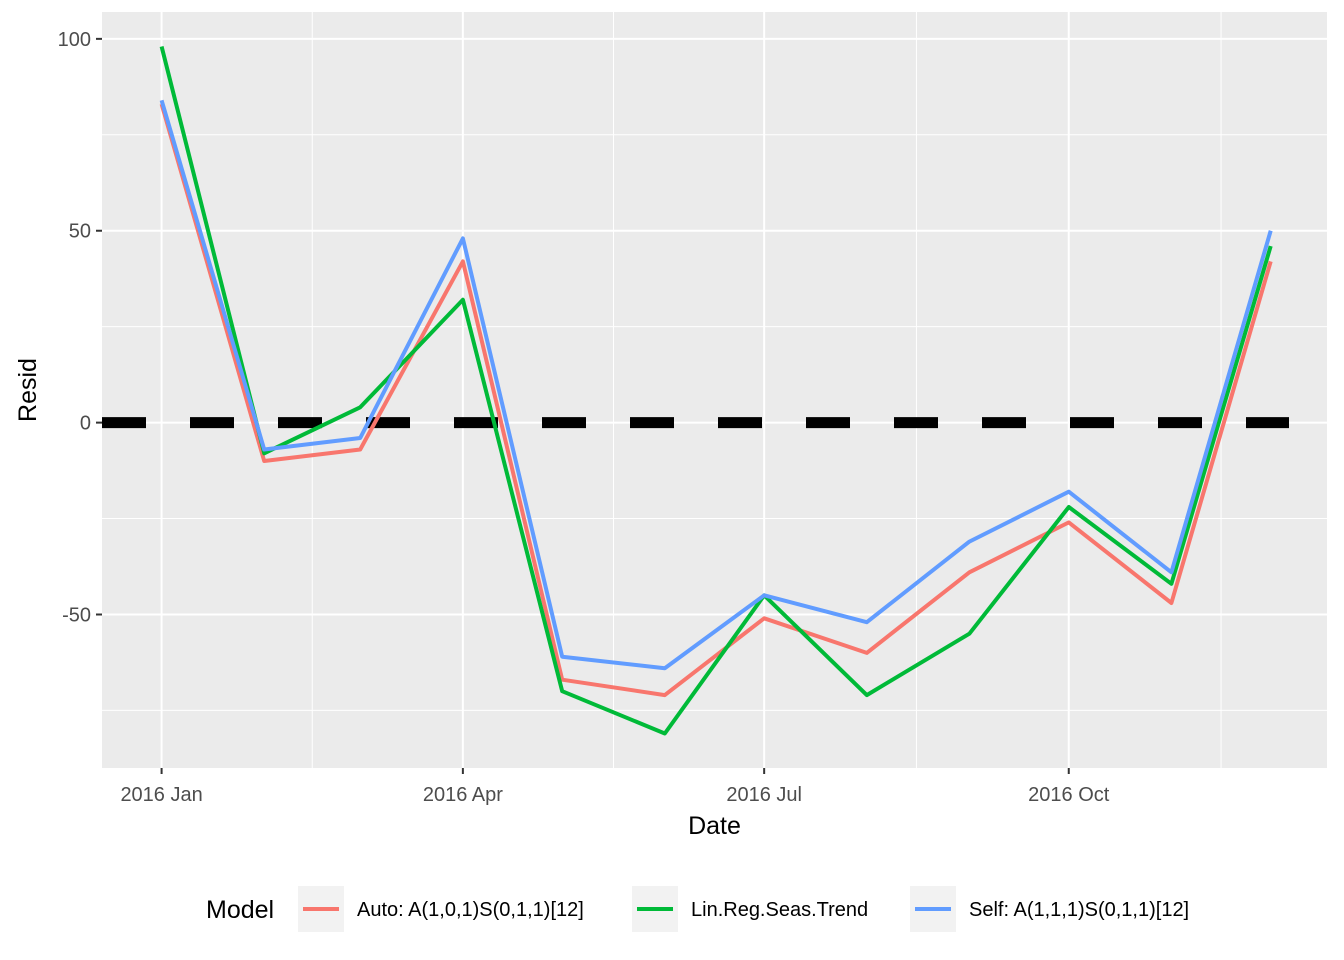 The image size is (1344, 960). What do you see at coordinates (76, 615) in the screenshot?
I see `y-tick-label: -50` at bounding box center [76, 615].